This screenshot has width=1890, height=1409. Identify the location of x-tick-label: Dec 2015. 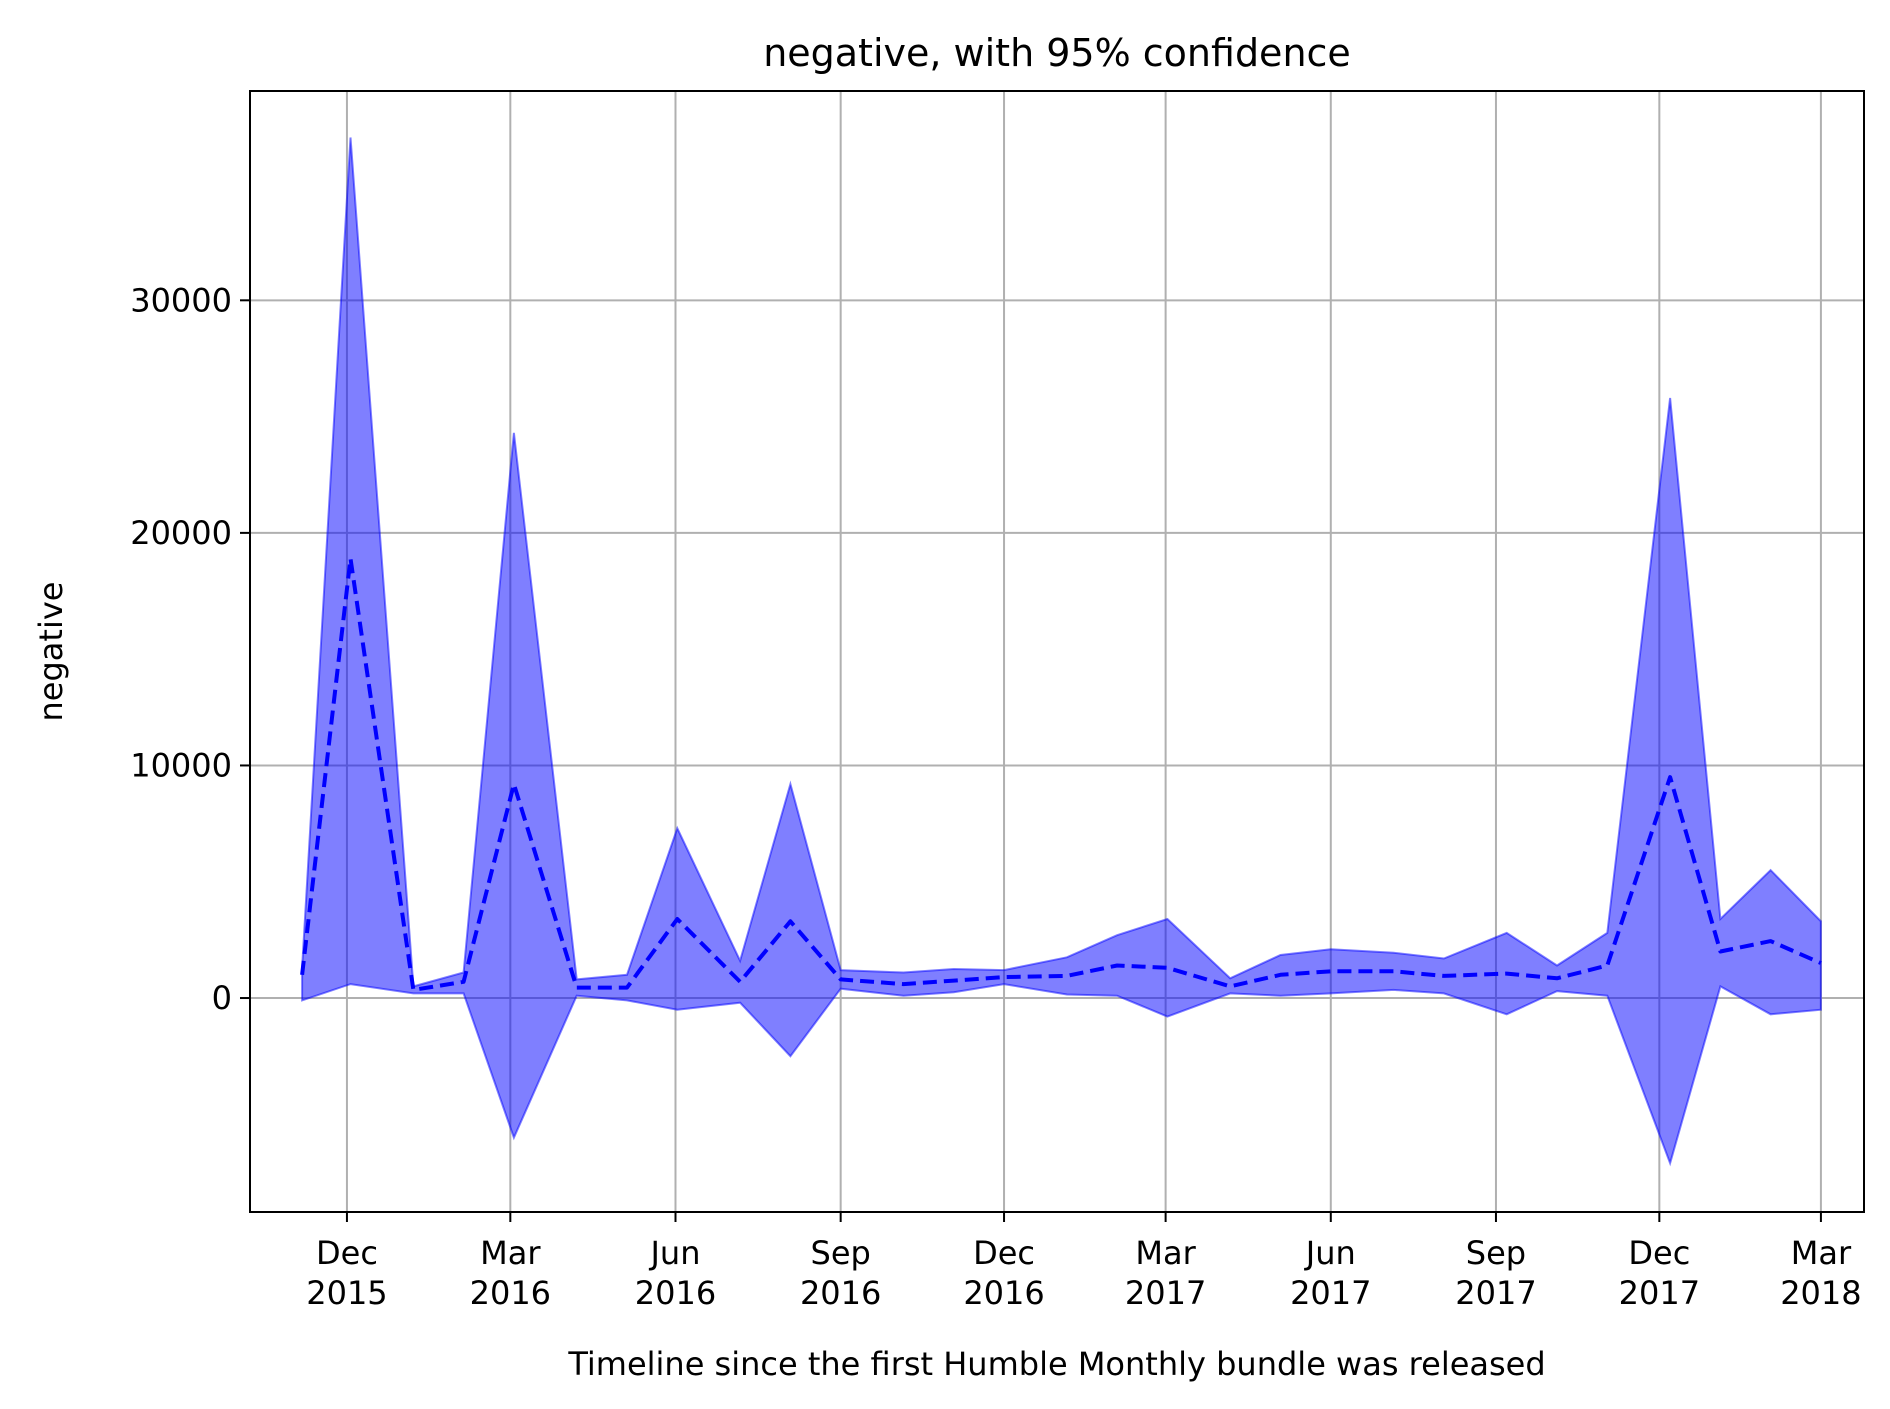
(346, 1273).